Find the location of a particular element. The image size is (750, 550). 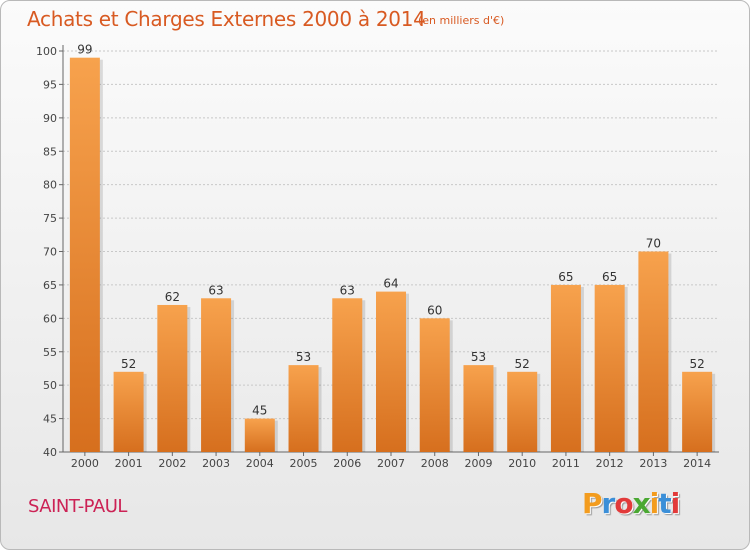

data-label-2007: 64 is located at coordinates (390, 284).